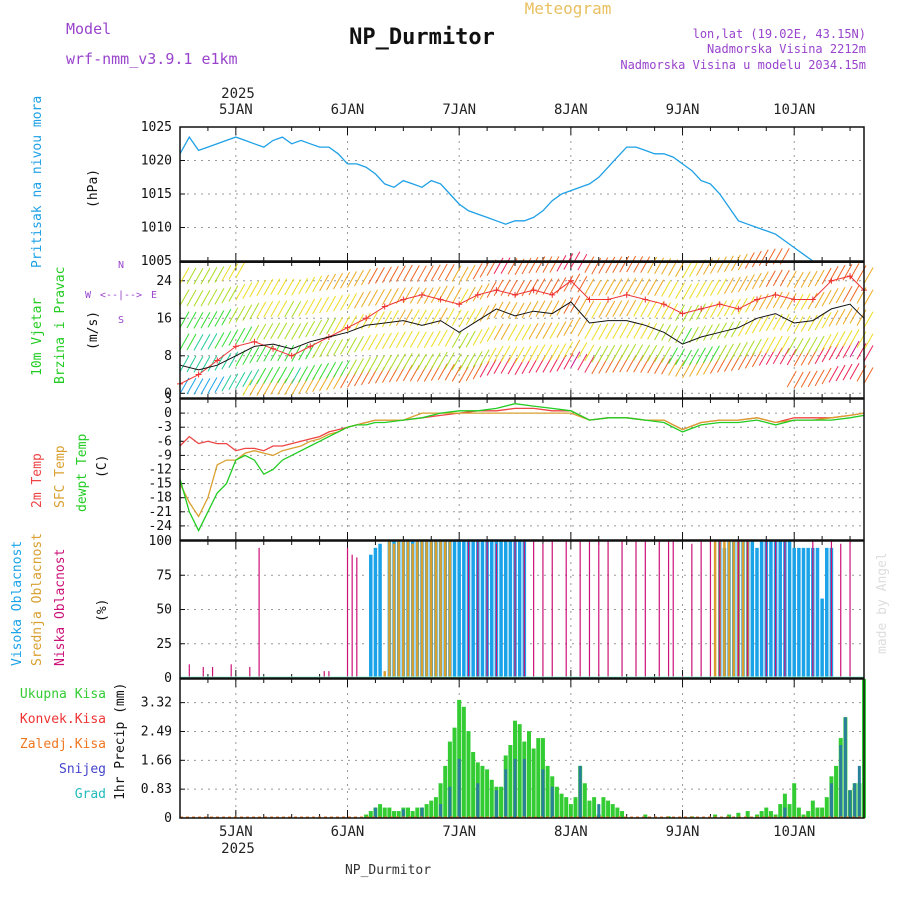  What do you see at coordinates (168, 399) in the screenshot?
I see `temperature-ytick-label: 3` at bounding box center [168, 399].